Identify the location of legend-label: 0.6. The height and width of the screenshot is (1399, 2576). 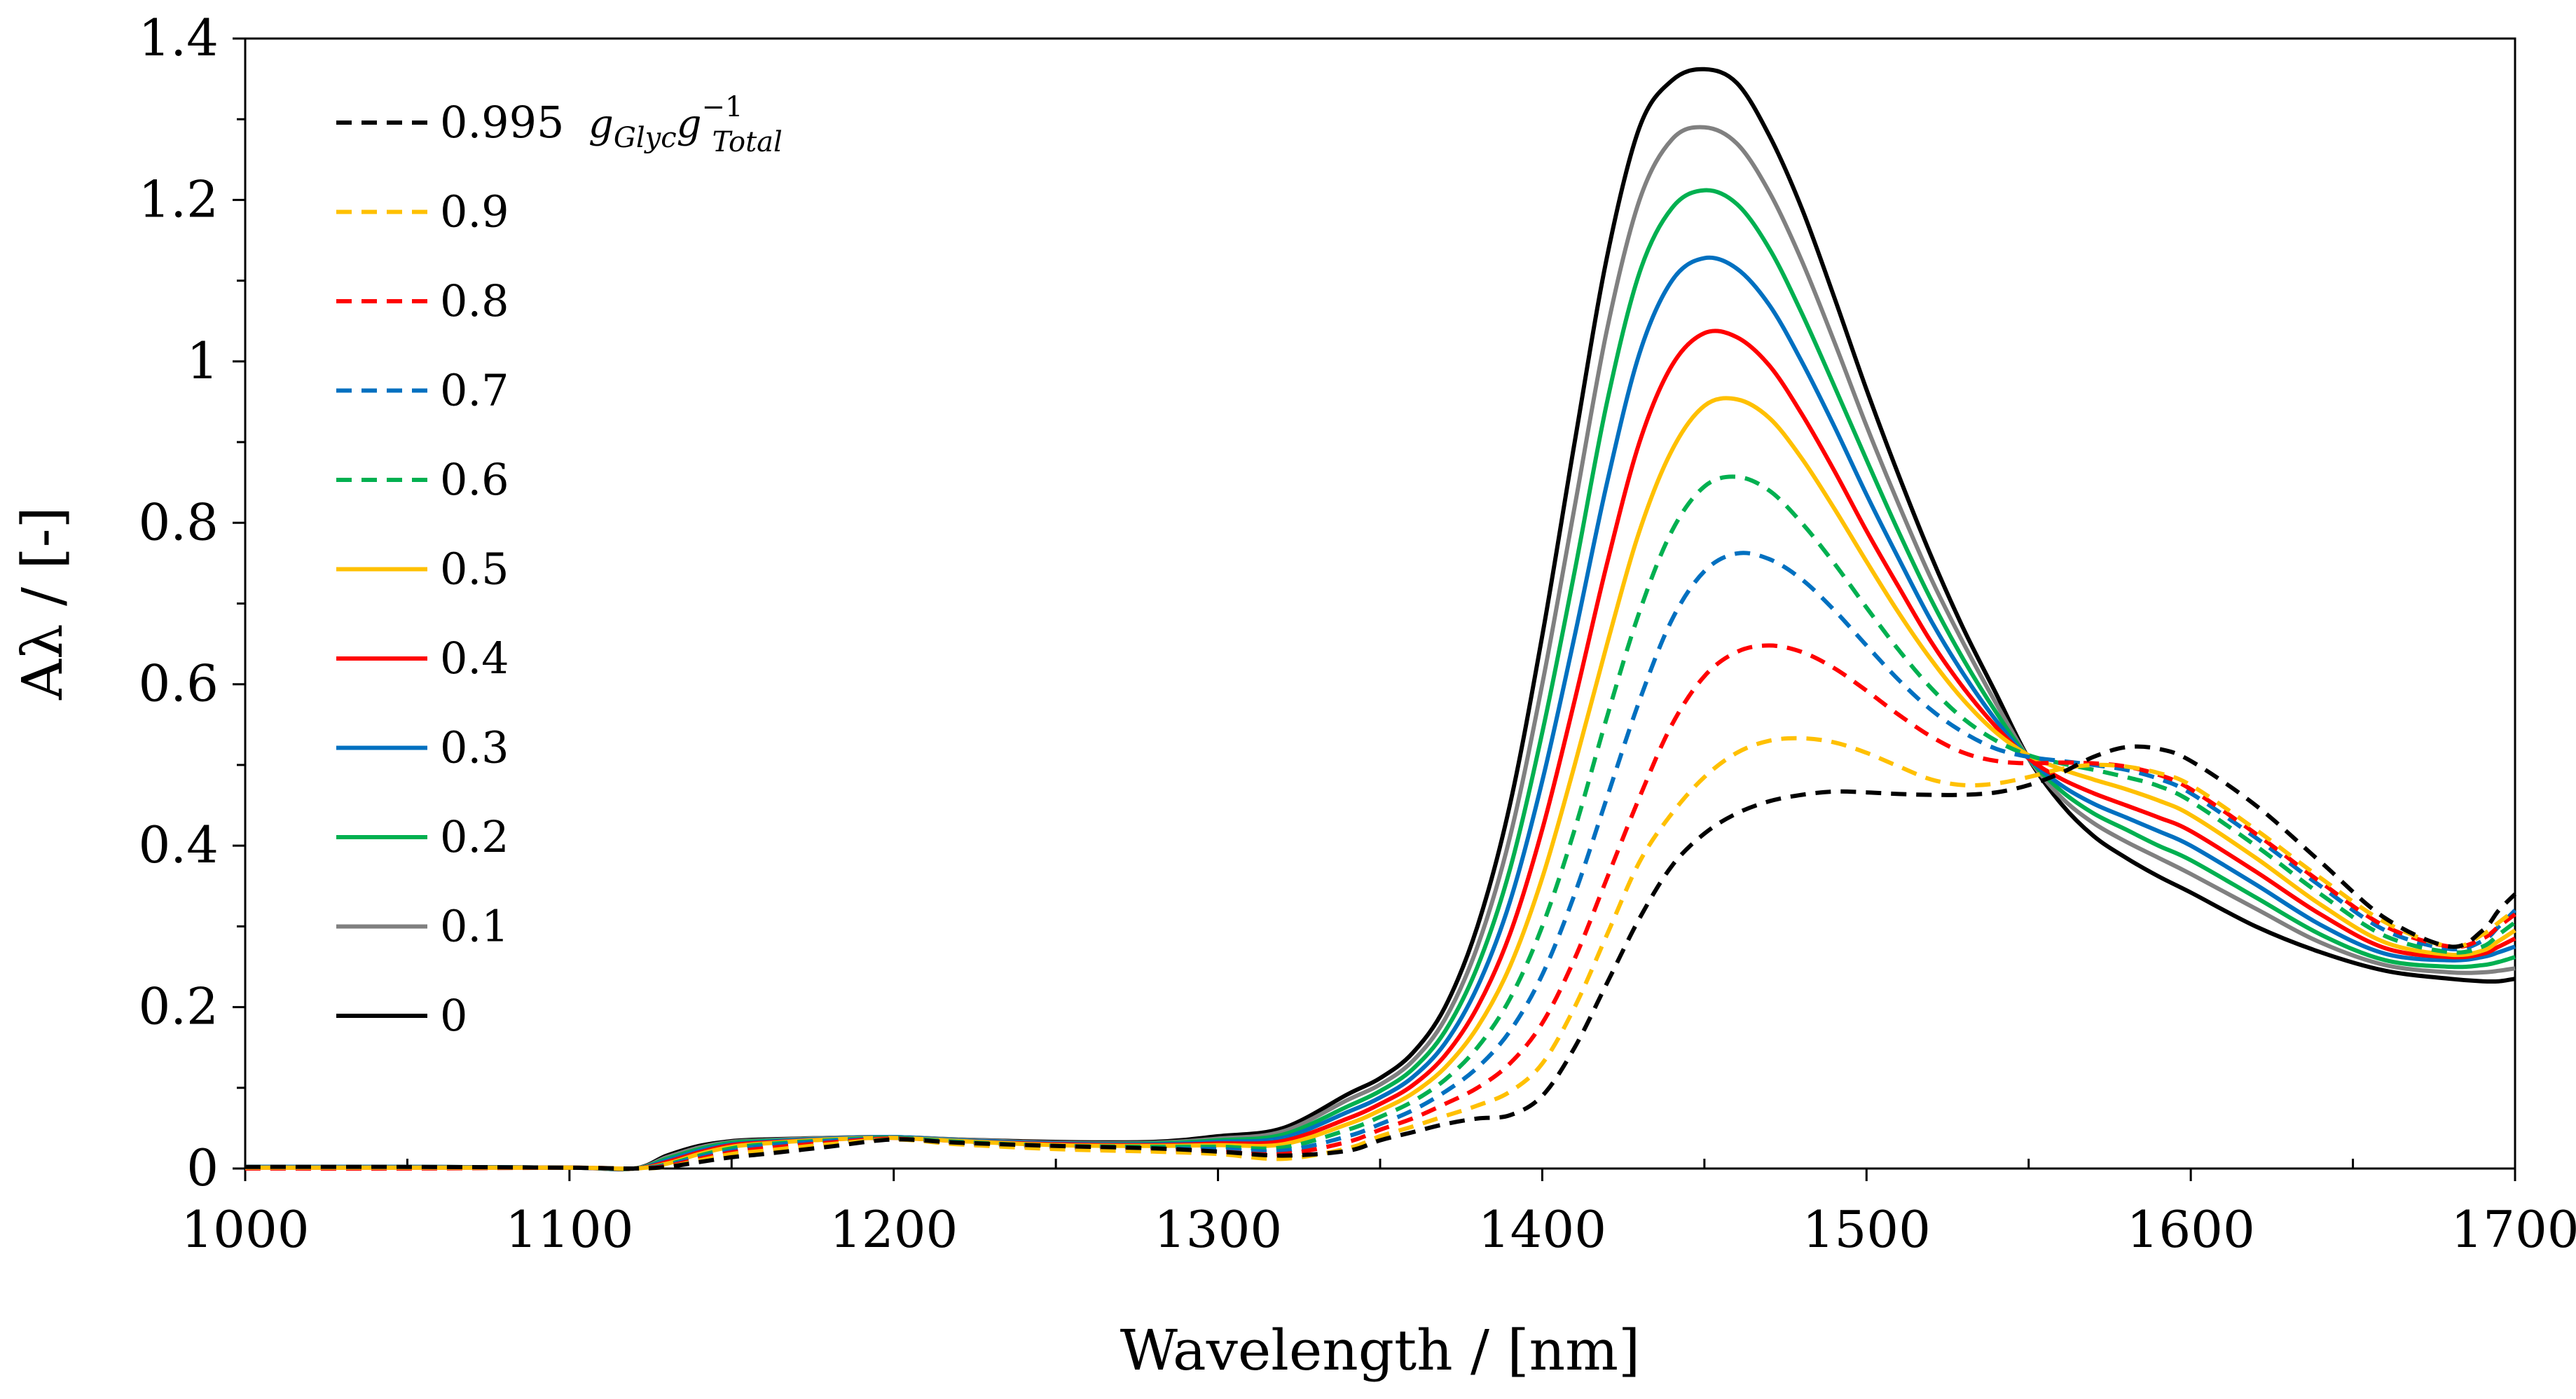
(474, 479).